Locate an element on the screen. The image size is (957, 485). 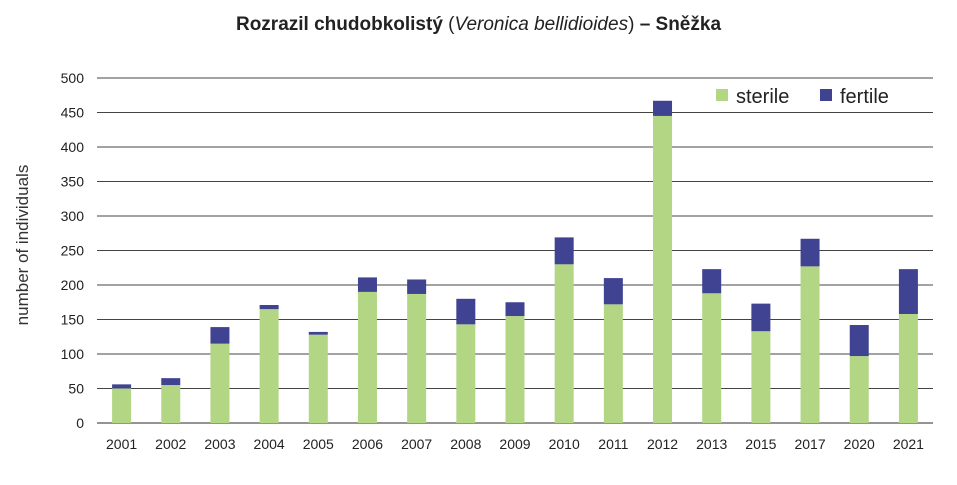
x-tick-label: 2011 is located at coordinates (613, 444).